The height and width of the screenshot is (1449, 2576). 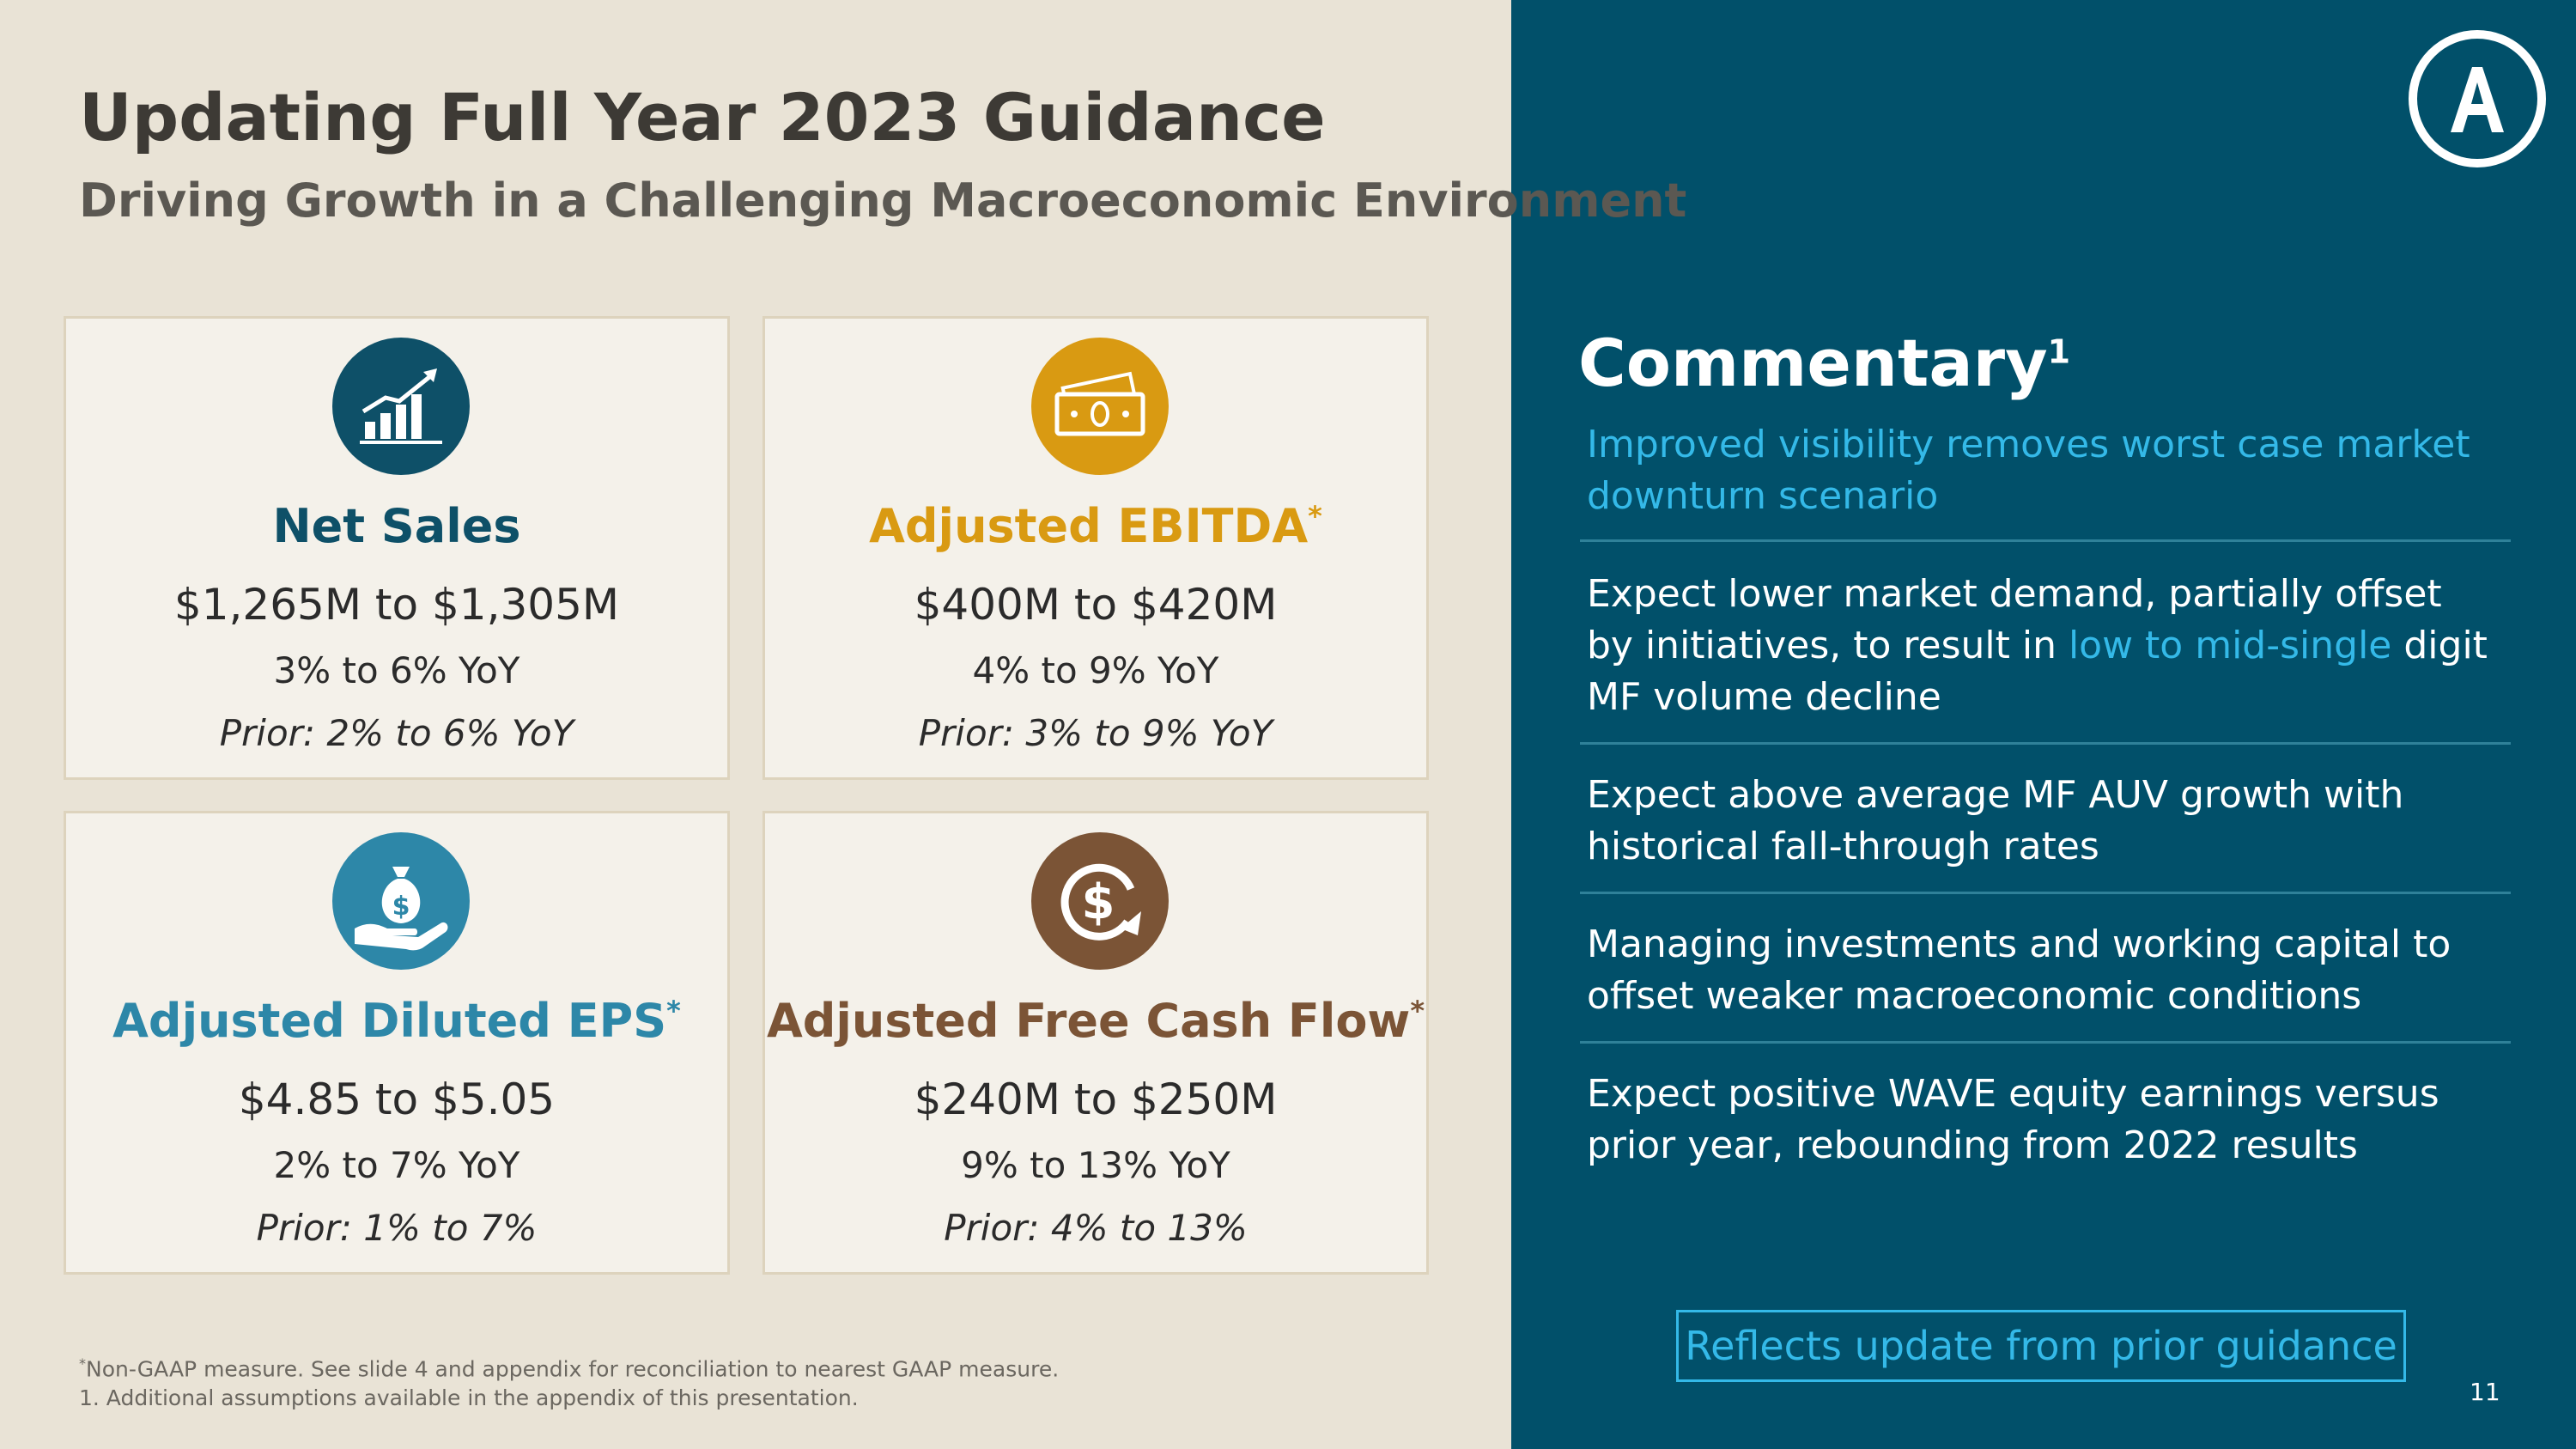 What do you see at coordinates (1096, 605) in the screenshot?
I see `card-range: $400M to $420M` at bounding box center [1096, 605].